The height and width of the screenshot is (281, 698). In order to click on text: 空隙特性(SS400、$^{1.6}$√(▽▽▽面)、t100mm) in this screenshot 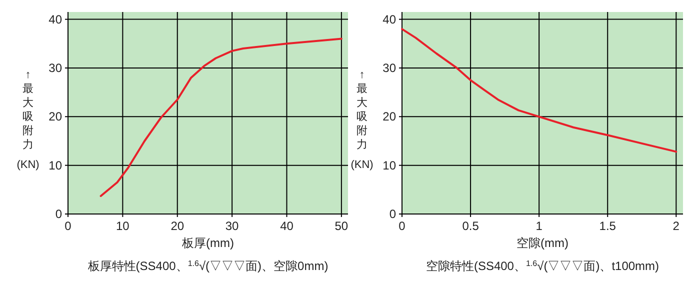, I will do `click(543, 265)`.